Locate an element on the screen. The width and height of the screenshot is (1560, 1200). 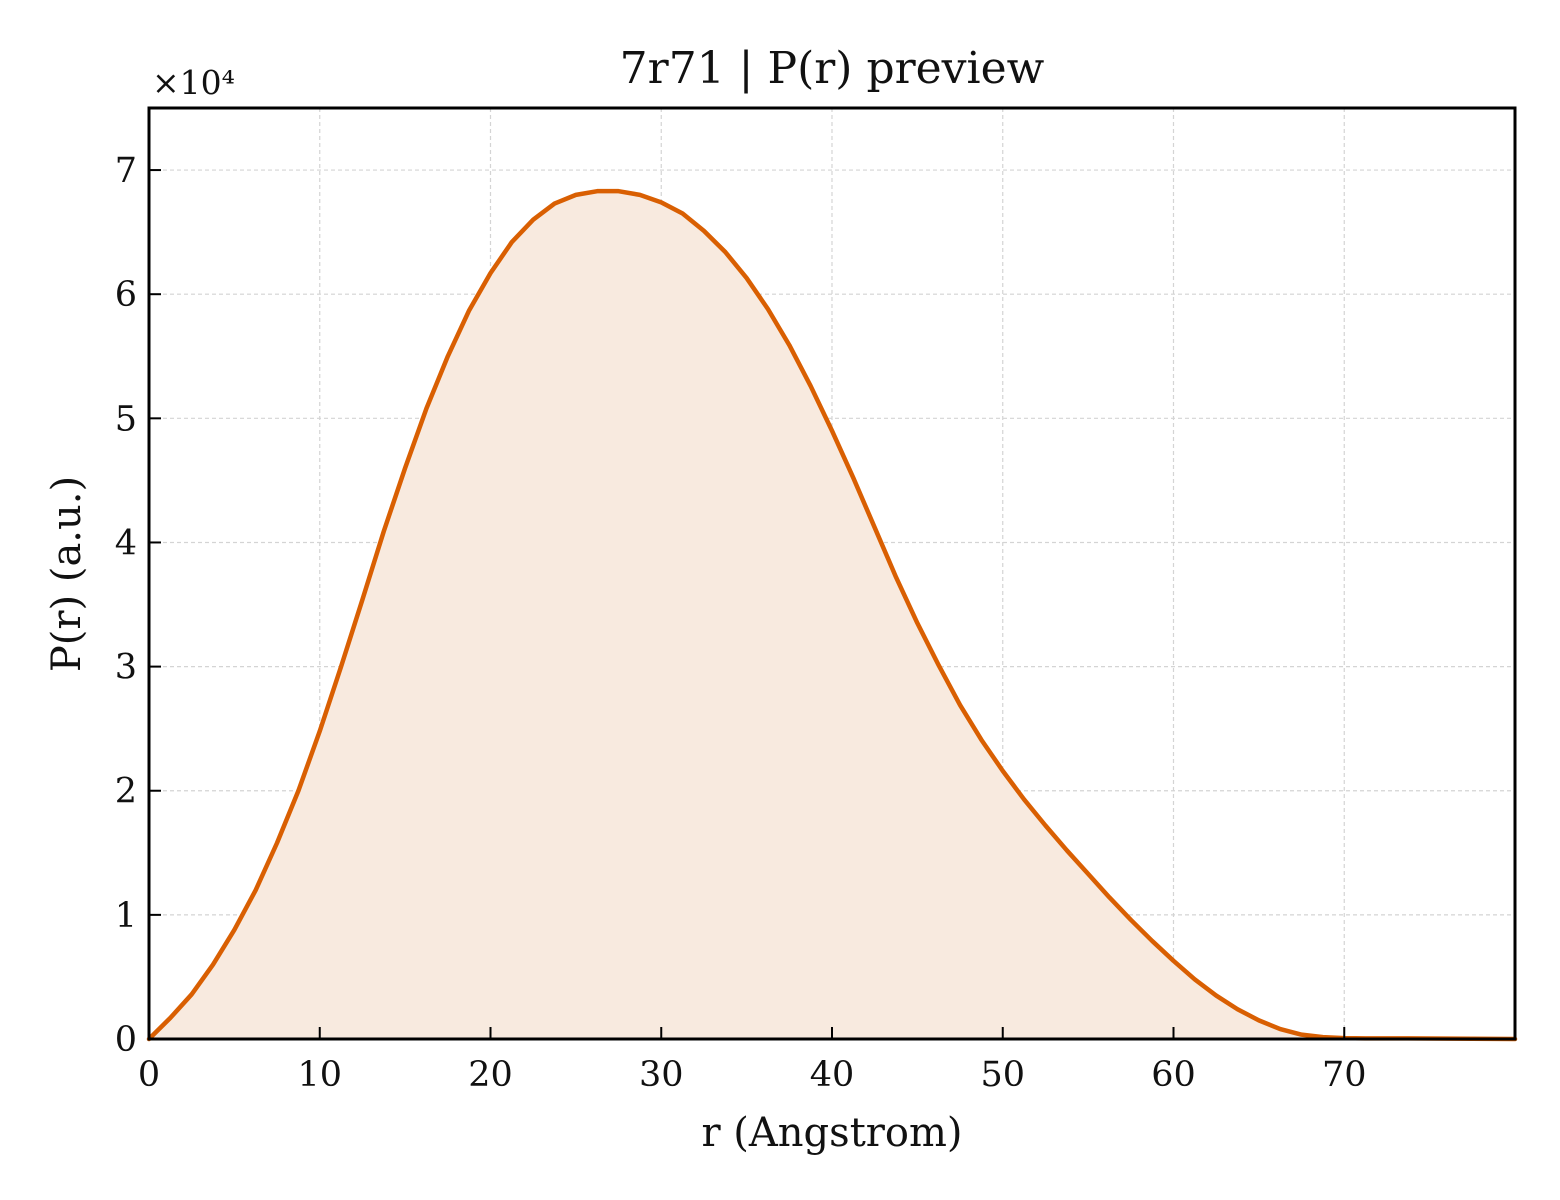
x-tick-label: 0 is located at coordinates (149, 1075).